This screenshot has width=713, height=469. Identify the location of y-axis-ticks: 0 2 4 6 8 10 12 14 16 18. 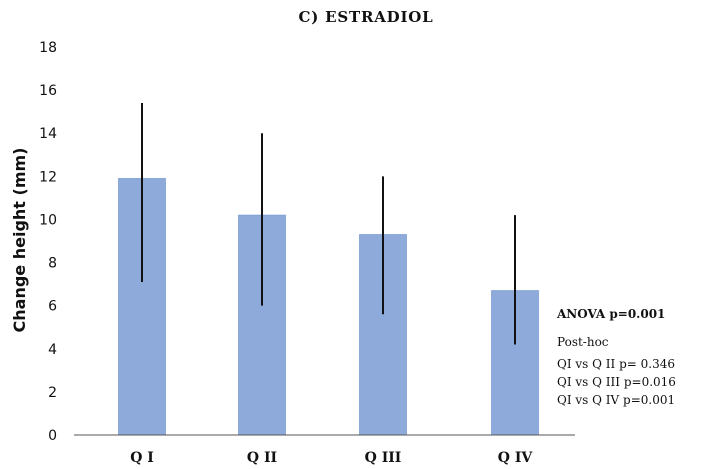
(48, 242).